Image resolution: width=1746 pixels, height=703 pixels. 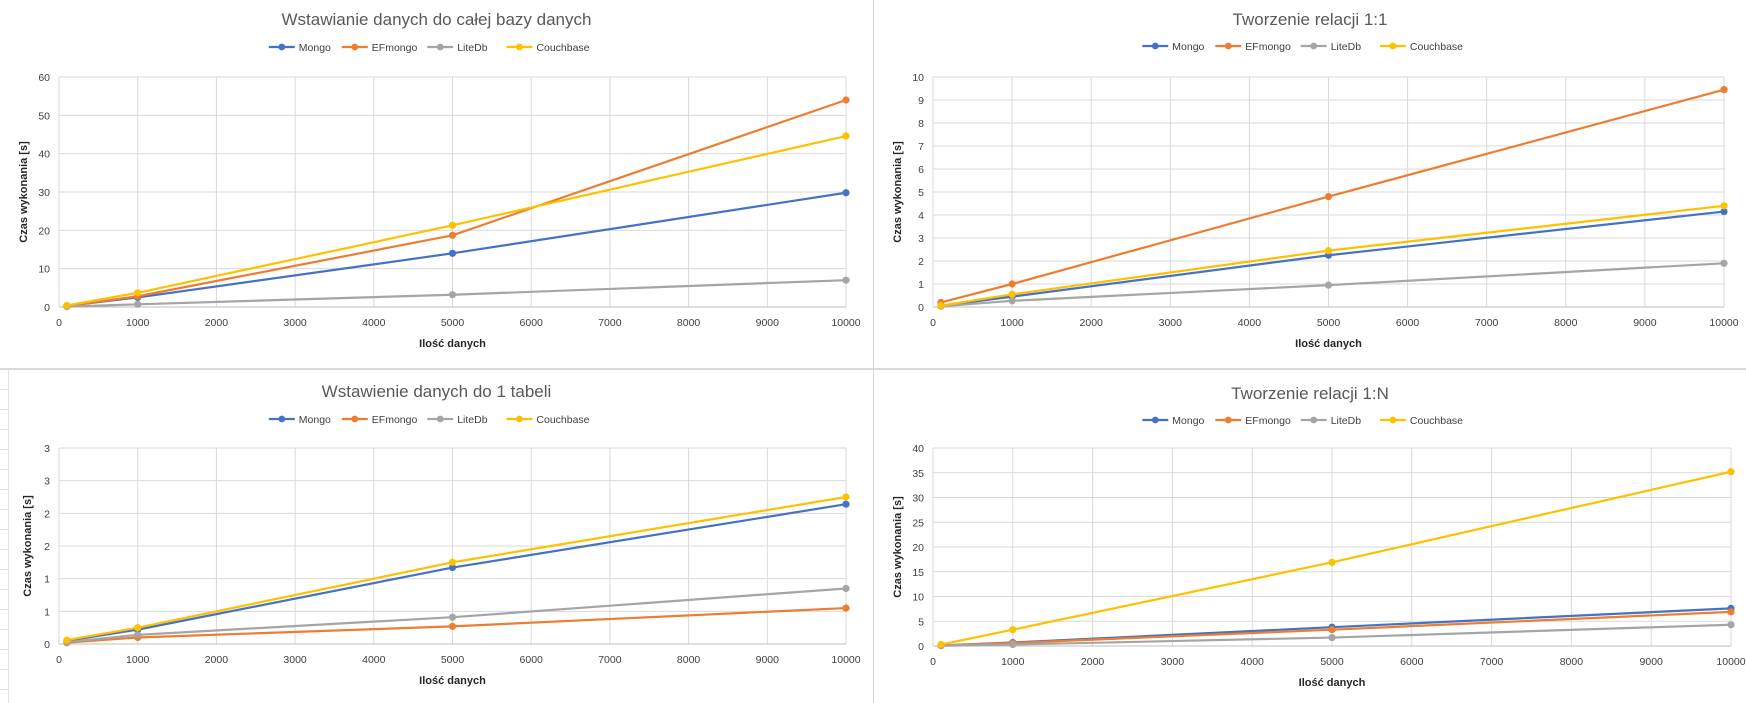 I want to click on chart-title: Tworzenie relacji 1:N, so click(x=1310, y=393).